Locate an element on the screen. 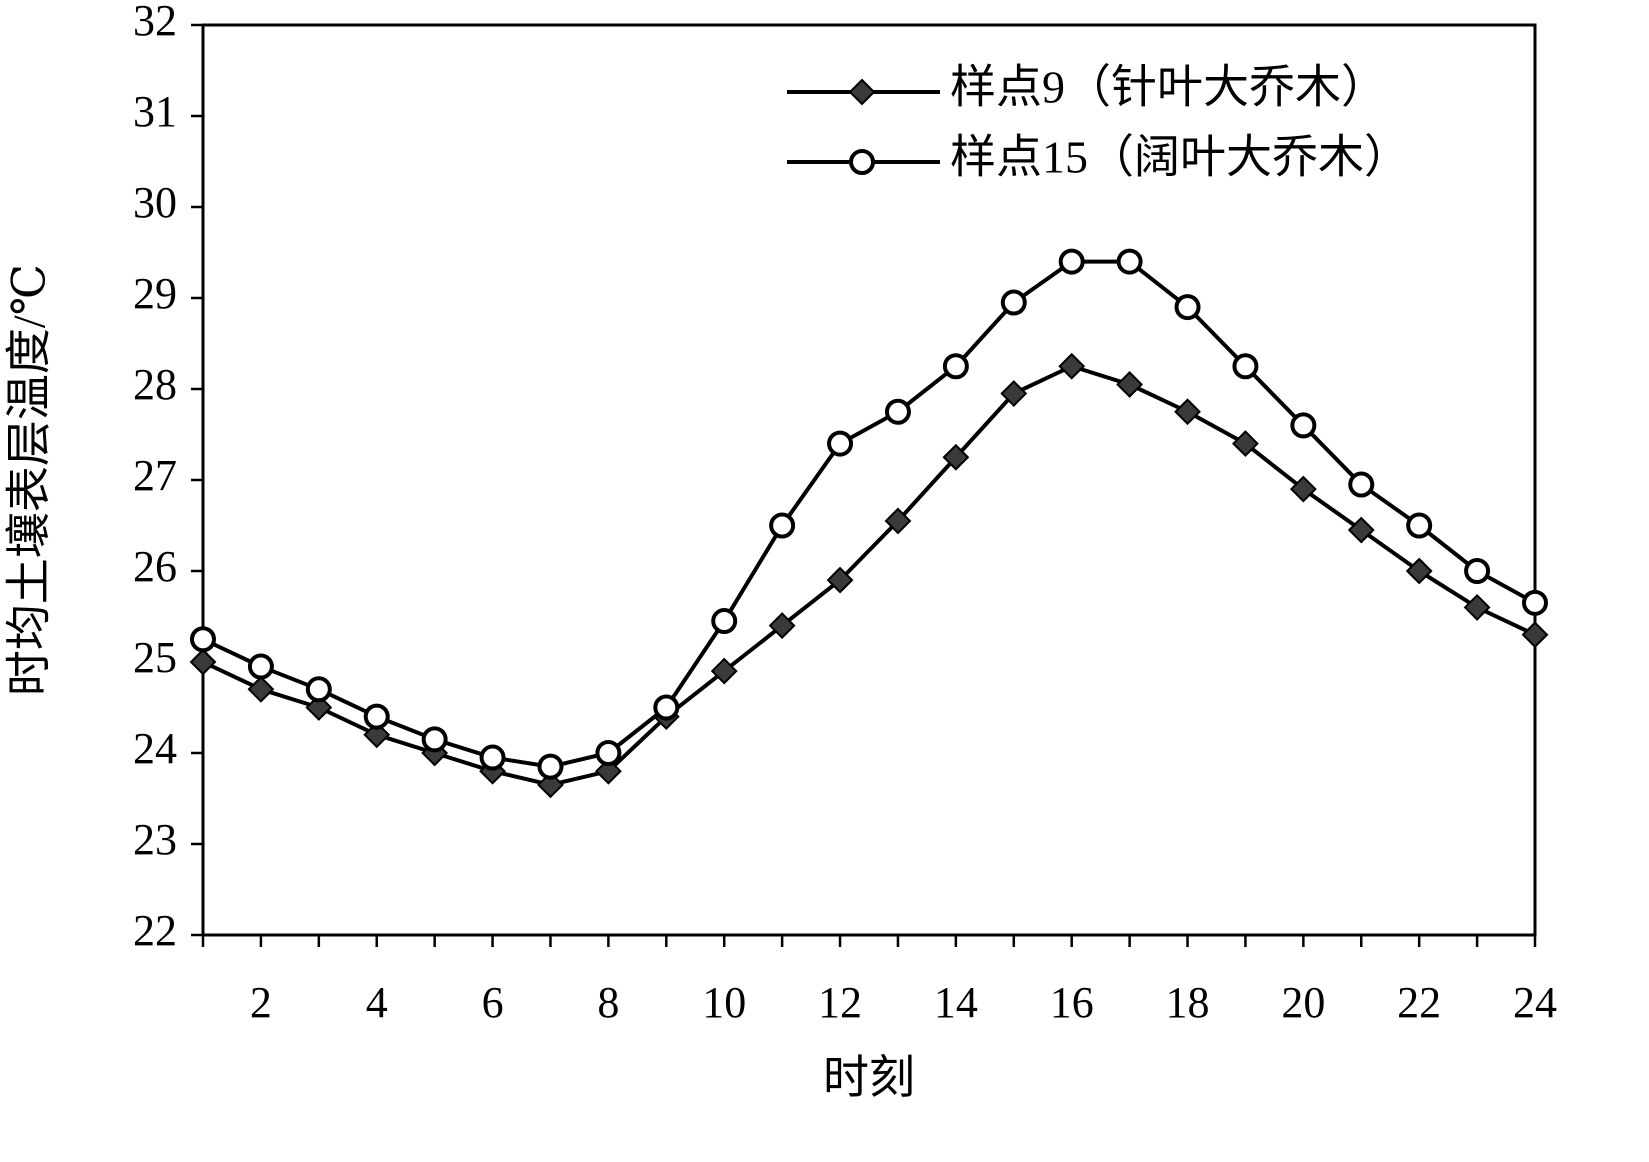 The width and height of the screenshot is (1649, 1162). x-tick-label: 14 is located at coordinates (956, 1002).